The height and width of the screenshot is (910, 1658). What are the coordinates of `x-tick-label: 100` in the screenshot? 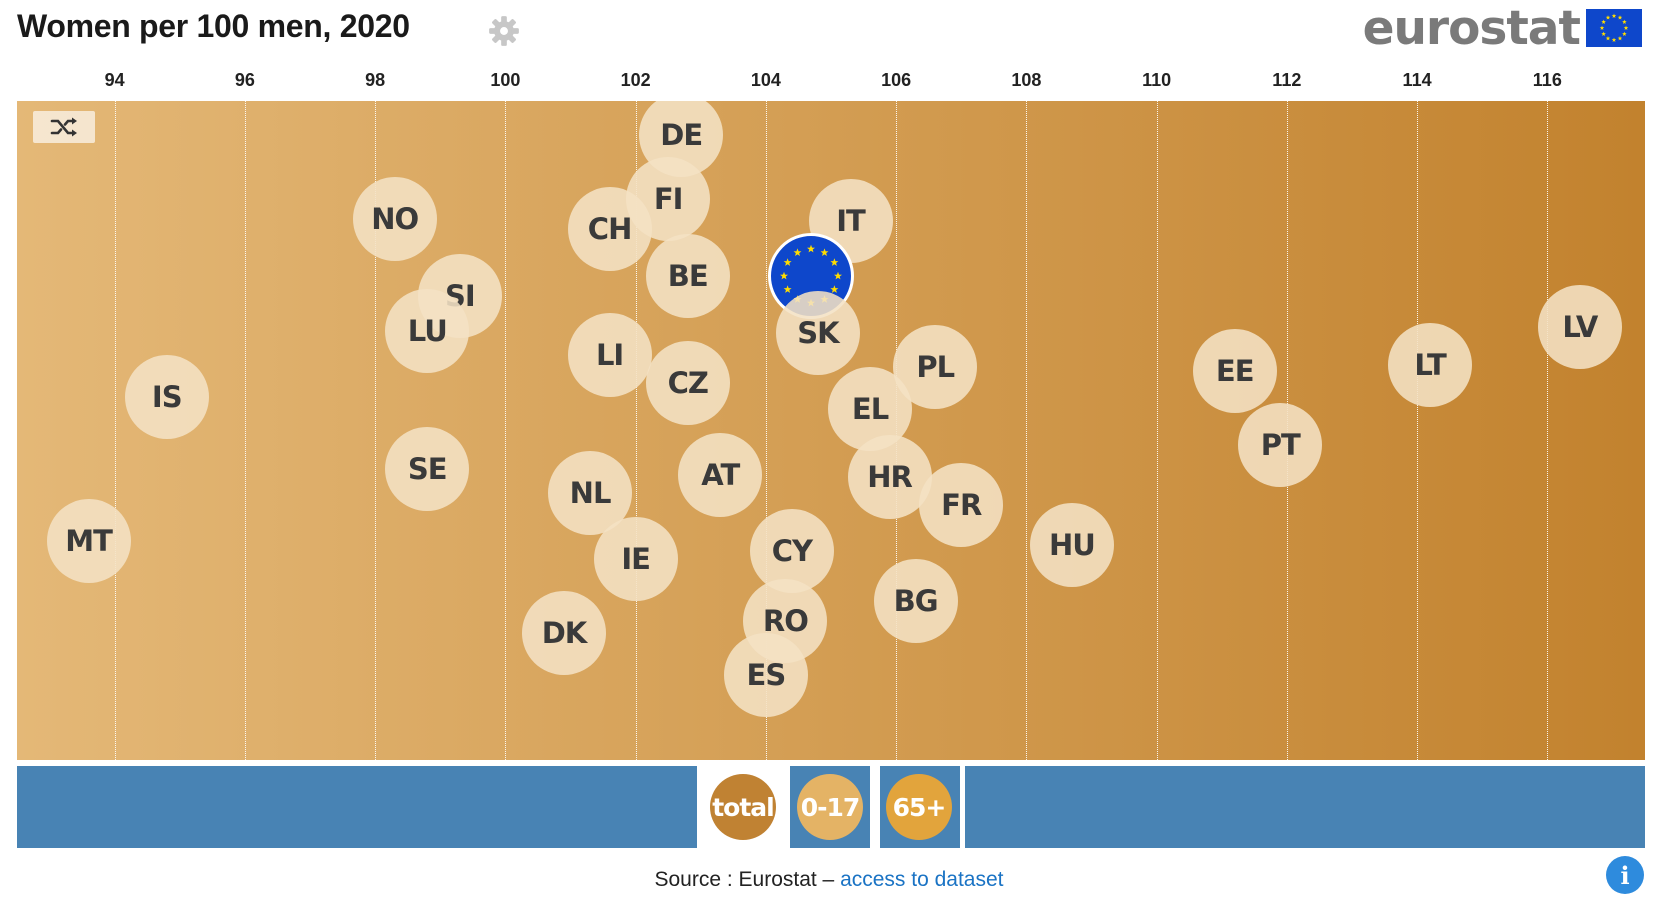 It's located at (505, 80).